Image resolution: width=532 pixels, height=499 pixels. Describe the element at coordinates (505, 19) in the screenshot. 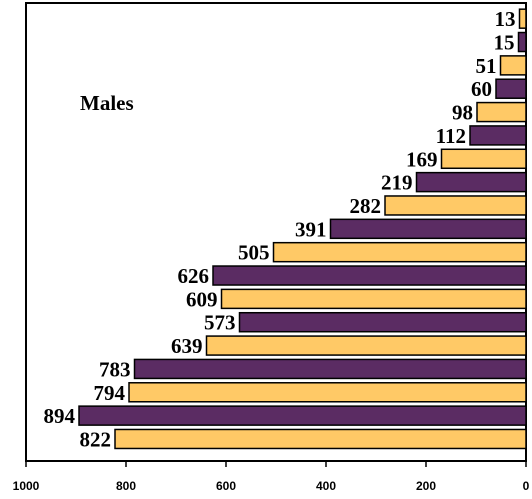

I see `bar-value-label-0: 13` at that location.